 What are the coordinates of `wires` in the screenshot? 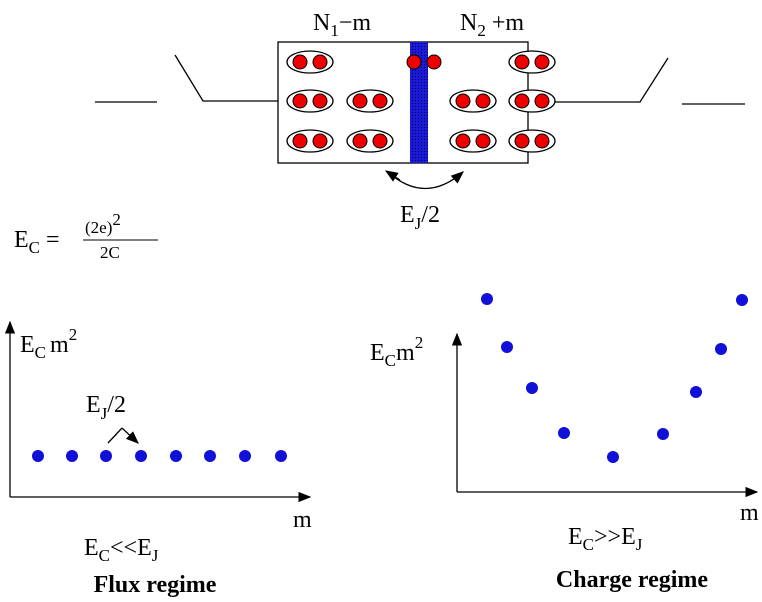 It's located at (420, 79).